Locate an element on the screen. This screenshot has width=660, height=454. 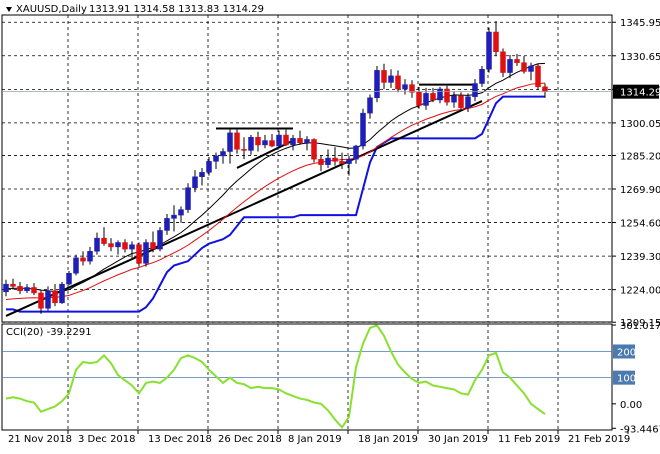
price-axis-label: 1269.90 is located at coordinates (640, 190).